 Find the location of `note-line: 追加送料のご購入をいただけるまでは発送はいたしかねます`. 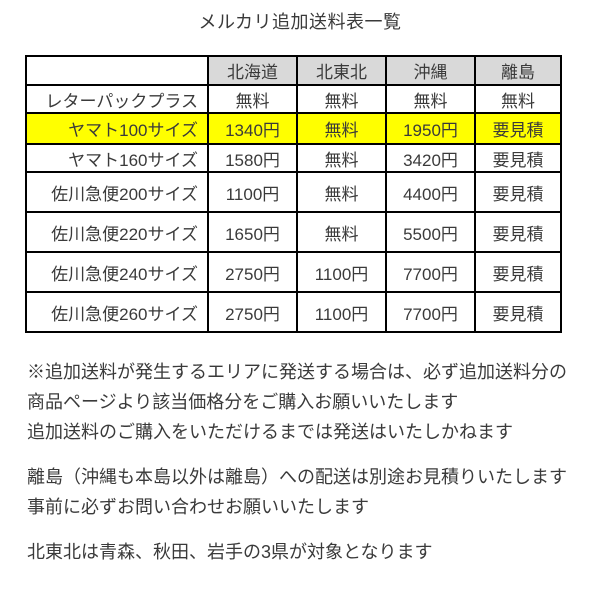

note-line: 追加送料のご購入をいただけるまでは発送はいたしかねます is located at coordinates (270, 432).